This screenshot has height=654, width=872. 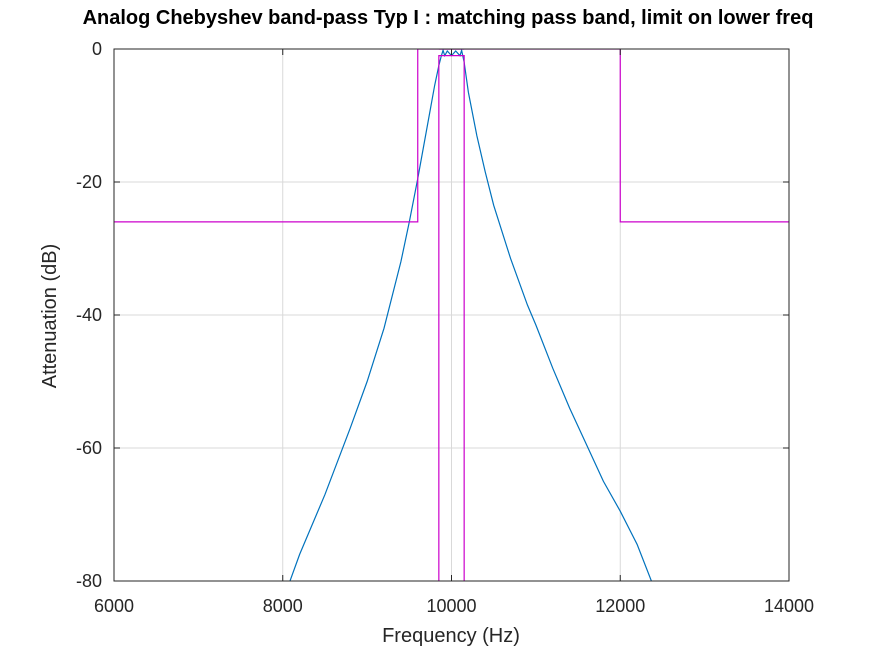 What do you see at coordinates (89, 315) in the screenshot?
I see `y-tick-label: -40` at bounding box center [89, 315].